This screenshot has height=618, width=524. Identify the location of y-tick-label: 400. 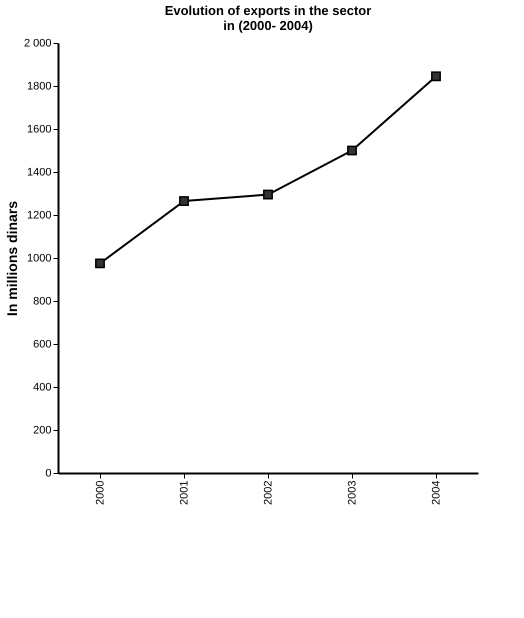
(42, 388).